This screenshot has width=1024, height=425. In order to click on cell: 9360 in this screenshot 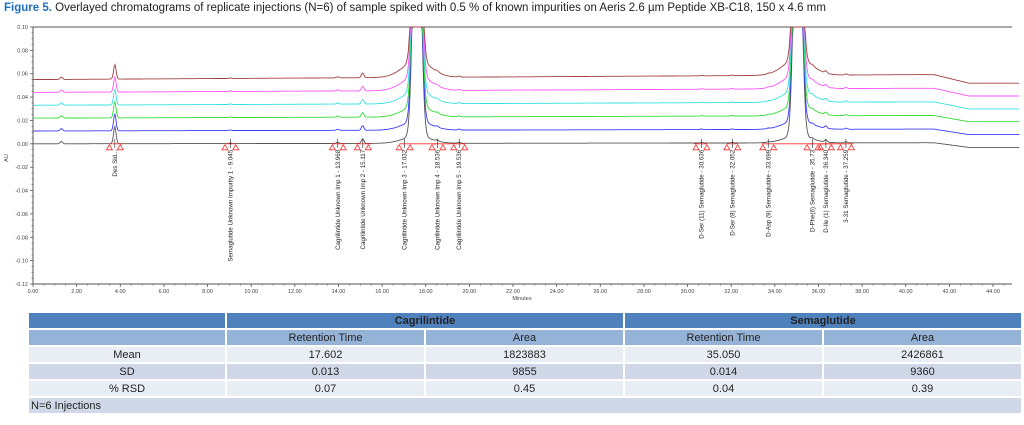, I will do `click(922, 371)`.